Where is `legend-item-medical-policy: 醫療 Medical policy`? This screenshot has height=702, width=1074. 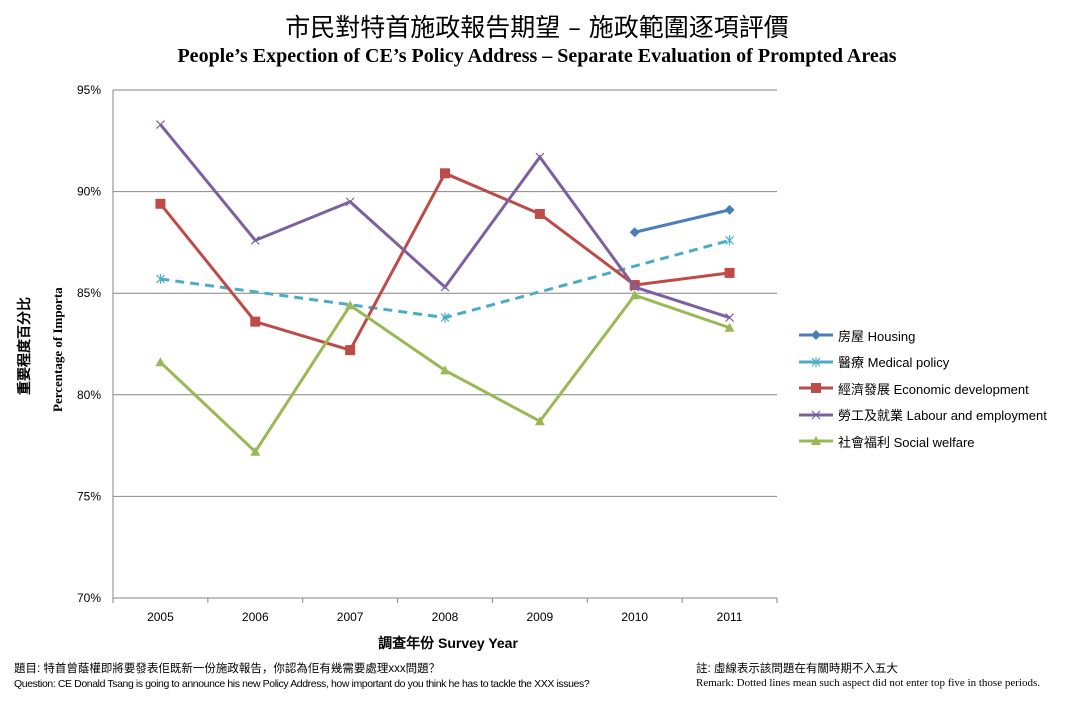 legend-item-medical-policy: 醫療 Medical policy is located at coordinates (922, 362).